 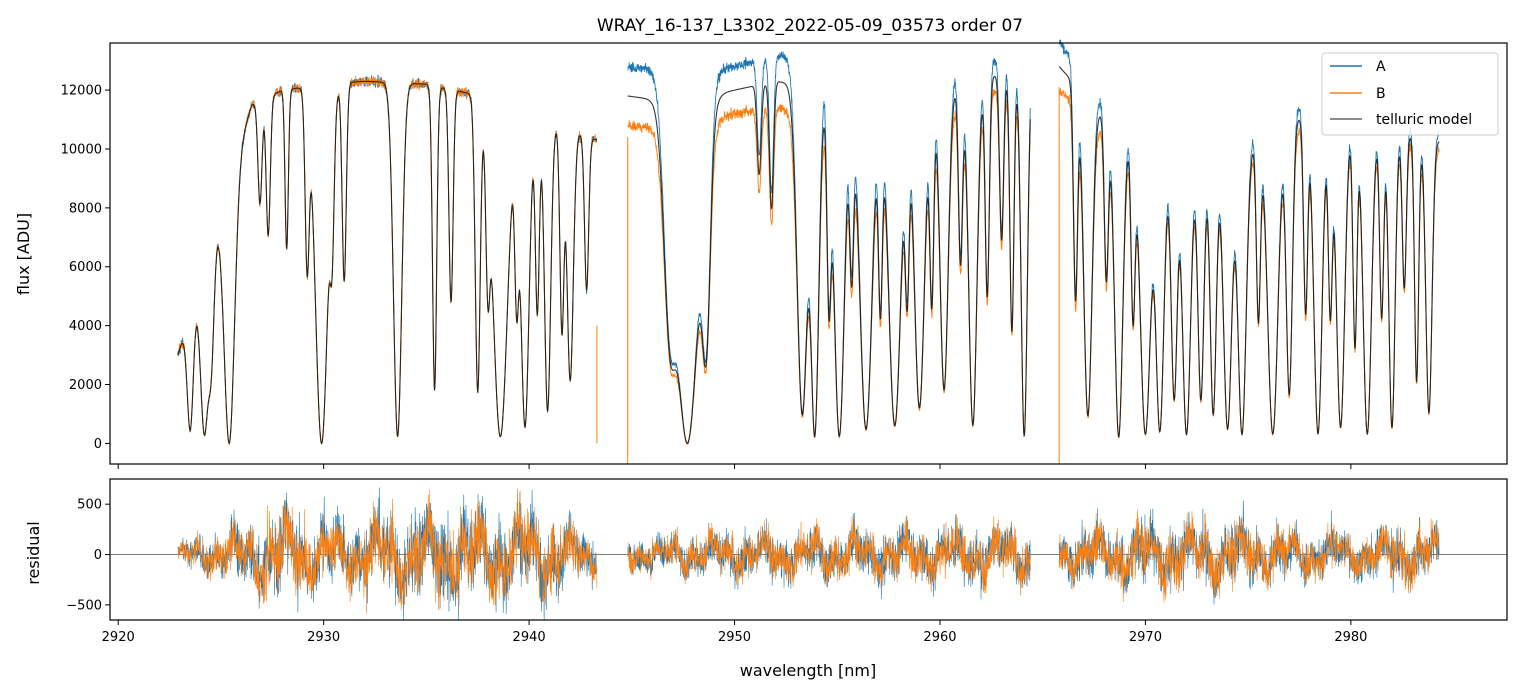 What do you see at coordinates (98, 444) in the screenshot?
I see `top-ytick-label: 0` at bounding box center [98, 444].